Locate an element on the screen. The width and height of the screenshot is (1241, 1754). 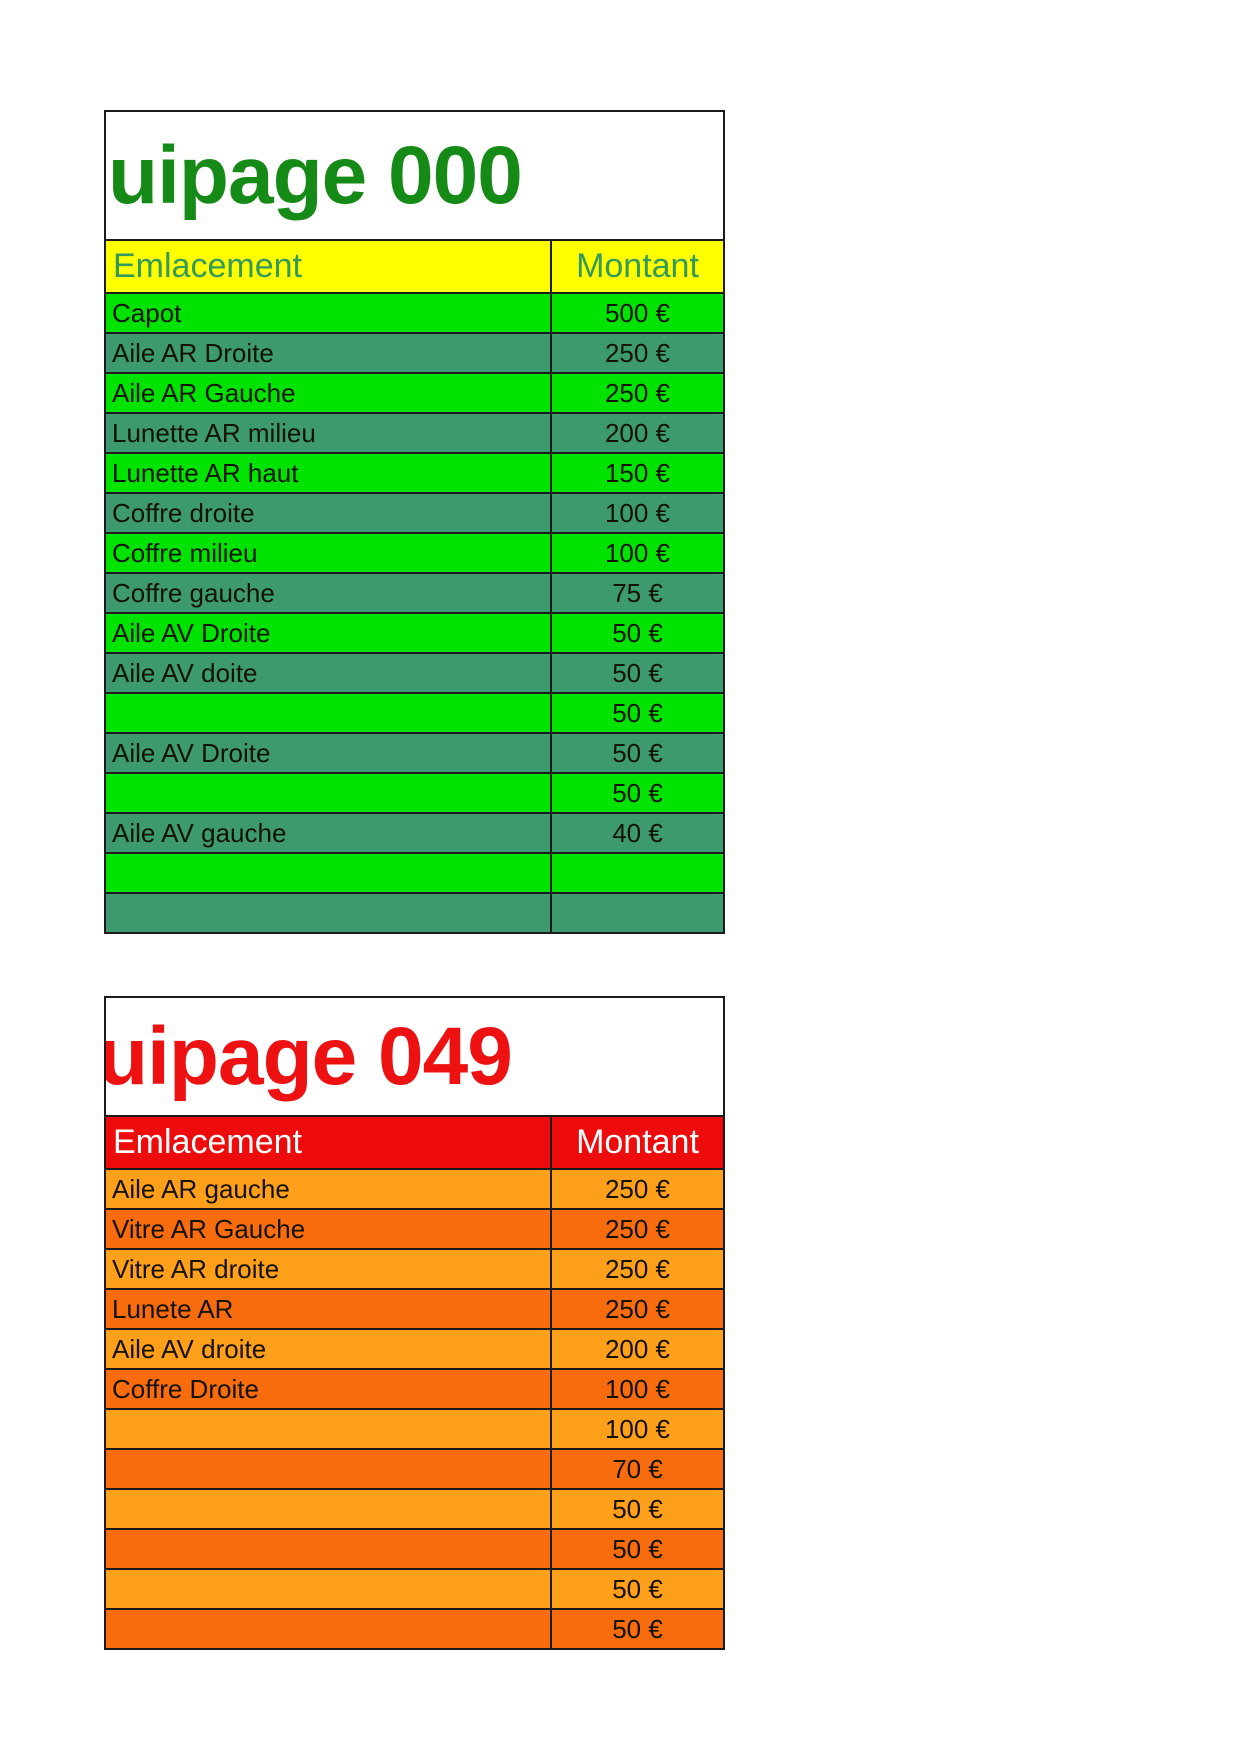
table-row: Coffre gauche 75 € is located at coordinates (414, 592).